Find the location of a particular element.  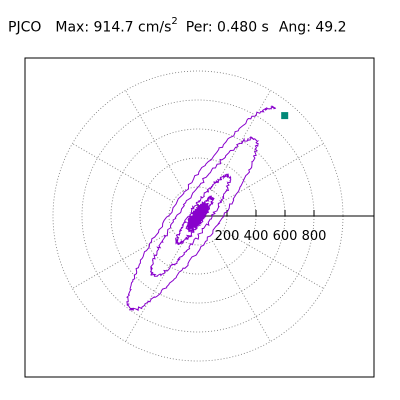

tick-label: 800 is located at coordinates (314, 236).